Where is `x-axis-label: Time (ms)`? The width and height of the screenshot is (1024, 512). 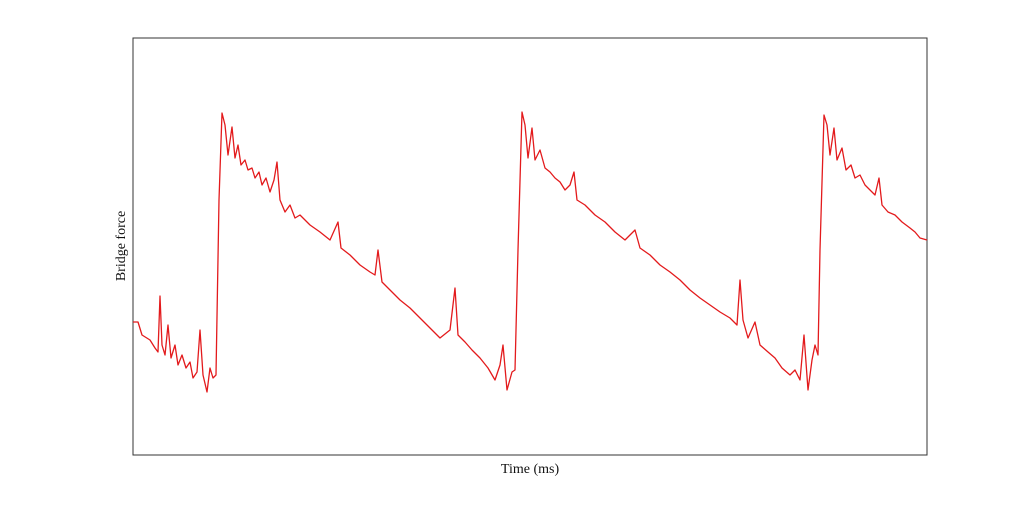 x-axis-label: Time (ms) is located at coordinates (530, 469).